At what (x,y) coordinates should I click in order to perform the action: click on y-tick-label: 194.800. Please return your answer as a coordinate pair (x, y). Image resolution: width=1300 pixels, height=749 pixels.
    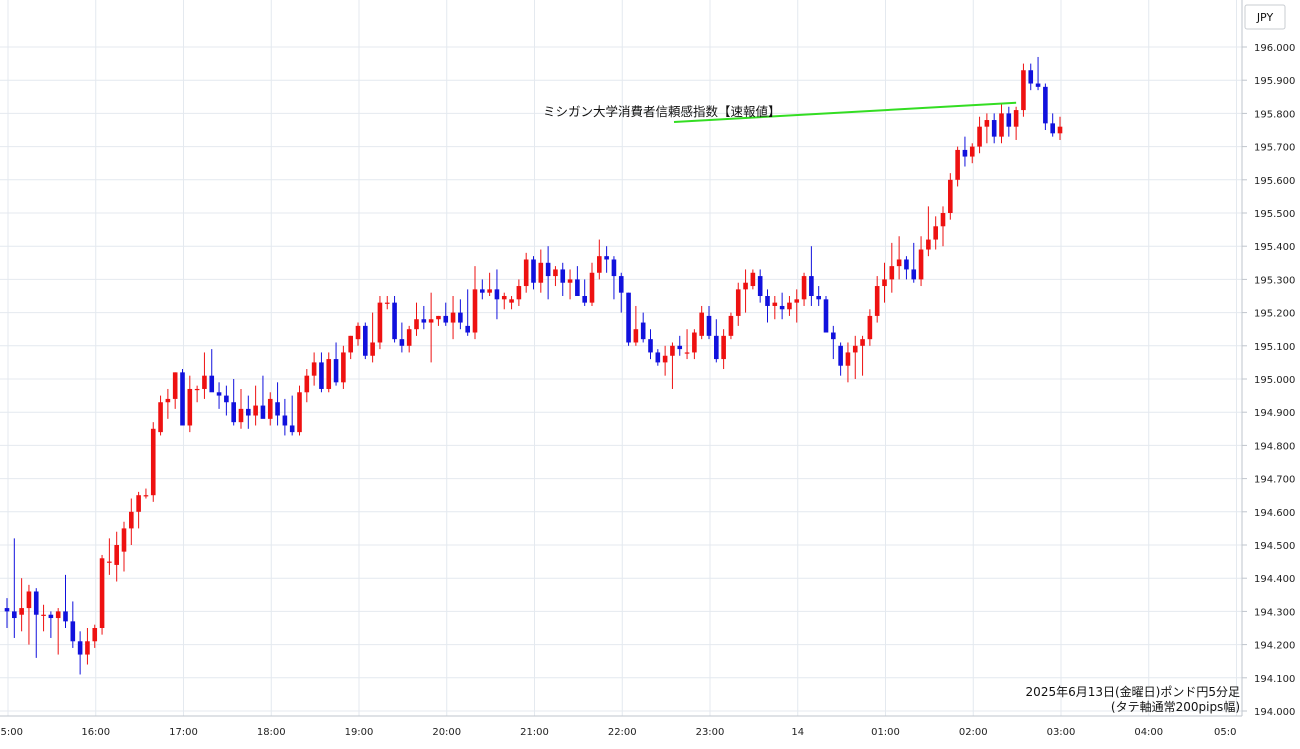
    Looking at the image, I should click on (1274, 446).